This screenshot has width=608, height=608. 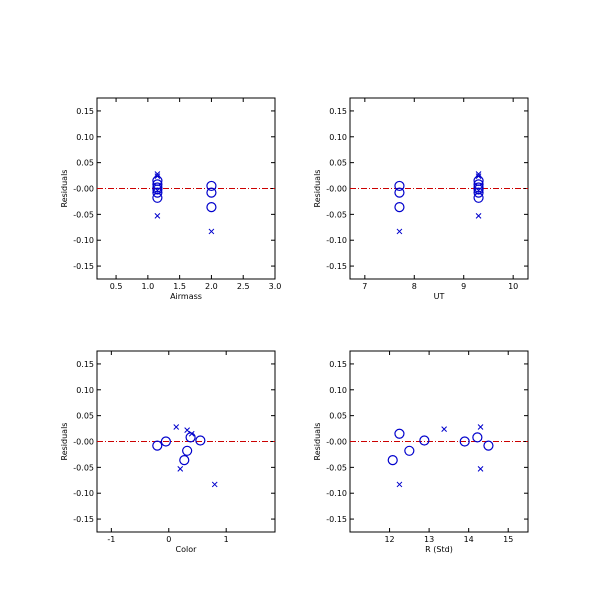 What do you see at coordinates (429, 539) in the screenshot?
I see `x-tick-label: 13` at bounding box center [429, 539].